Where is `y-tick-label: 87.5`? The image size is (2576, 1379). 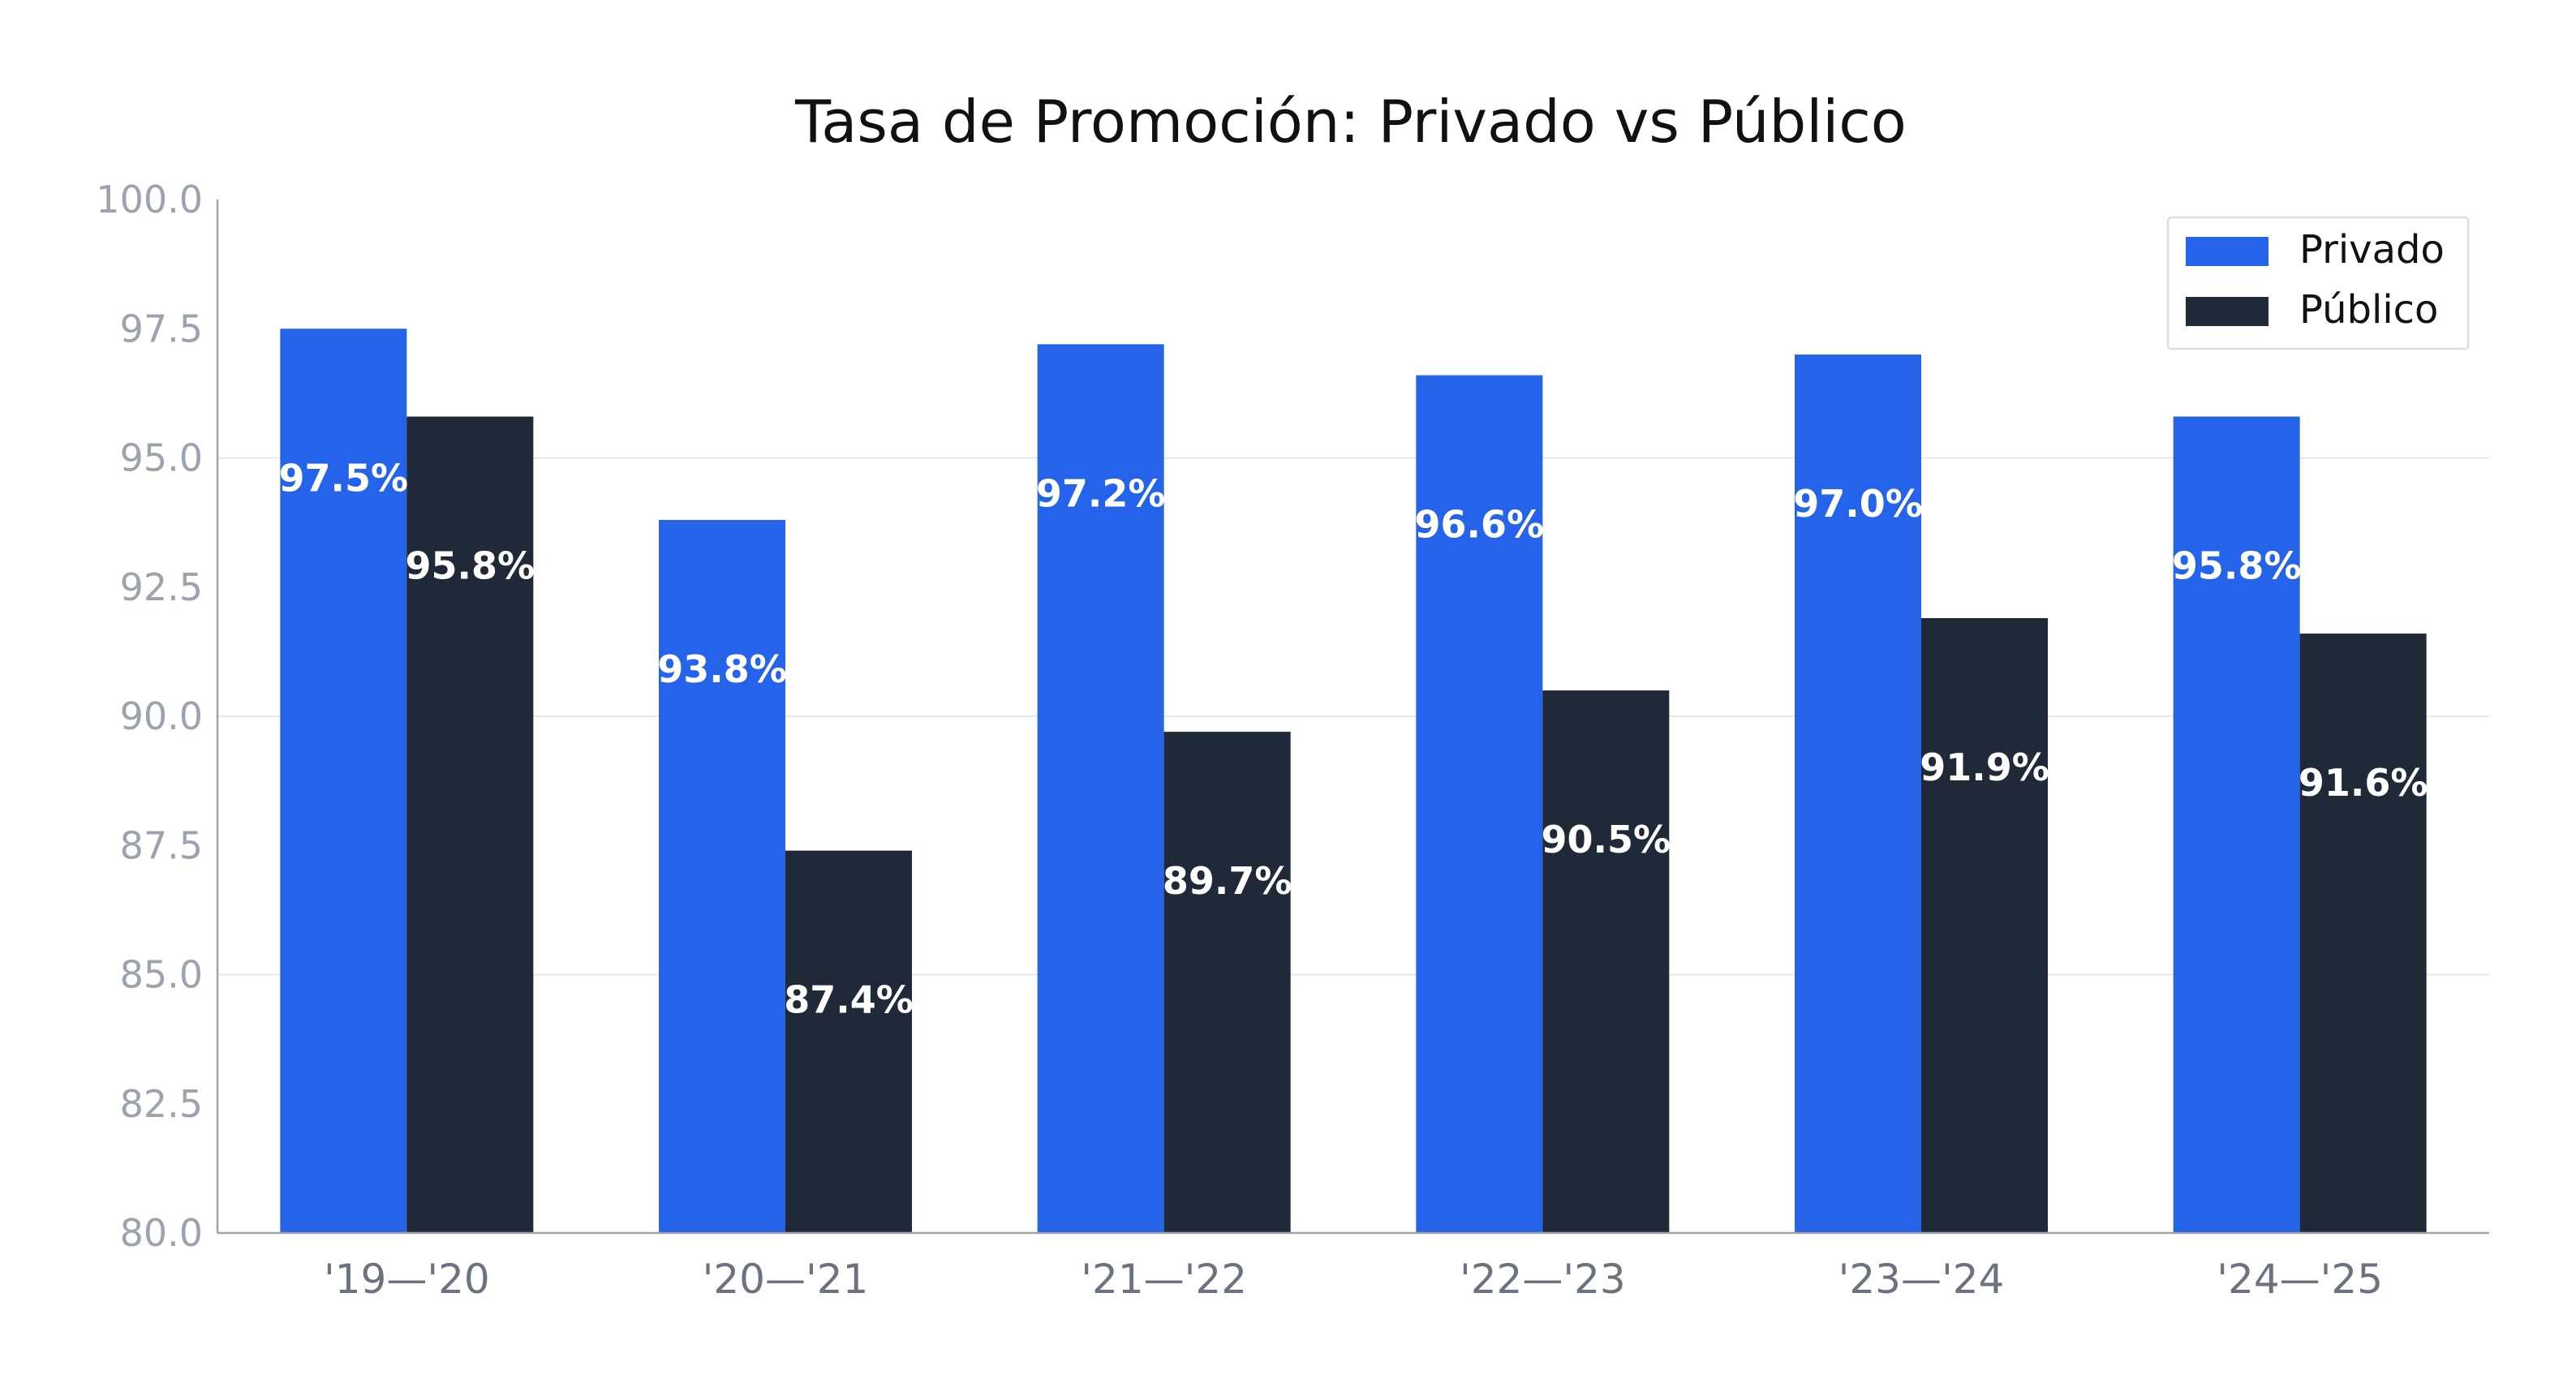
y-tick-label: 87.5 is located at coordinates (161, 845).